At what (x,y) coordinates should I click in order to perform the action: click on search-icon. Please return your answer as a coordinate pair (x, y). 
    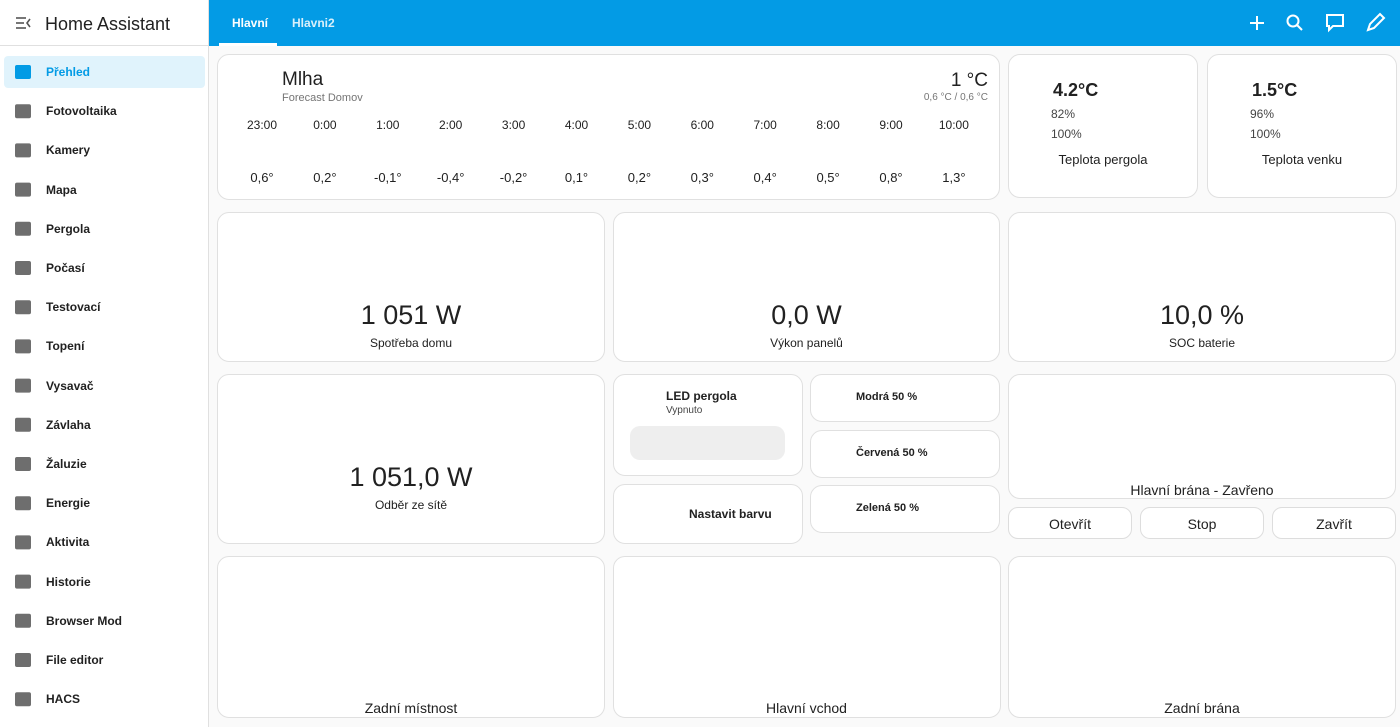
    Looking at the image, I should click on (1293, 21).